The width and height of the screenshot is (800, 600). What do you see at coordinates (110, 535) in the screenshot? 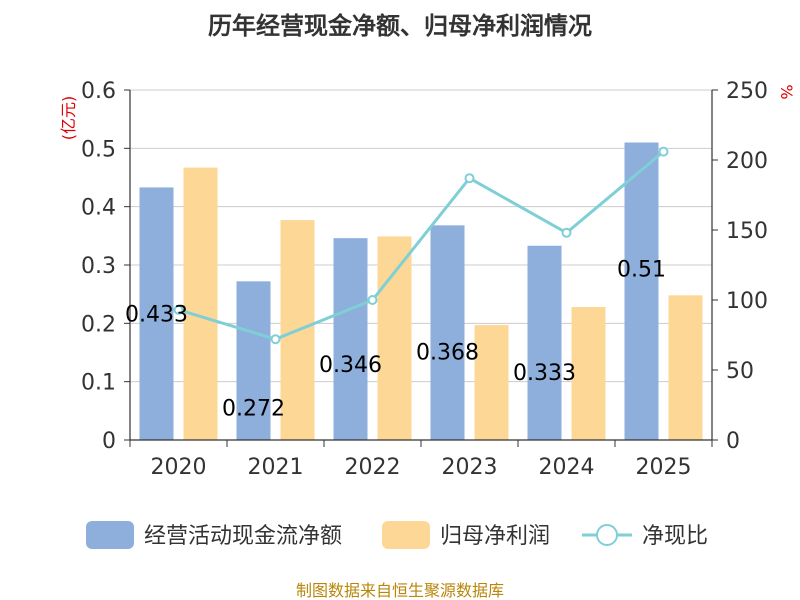
I see `legend-swatch-cashflow` at bounding box center [110, 535].